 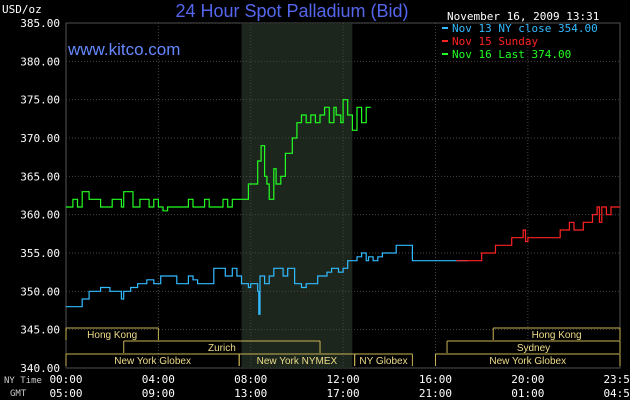 What do you see at coordinates (23, 381) in the screenshot?
I see `nytime-row-label: NY Time` at bounding box center [23, 381].